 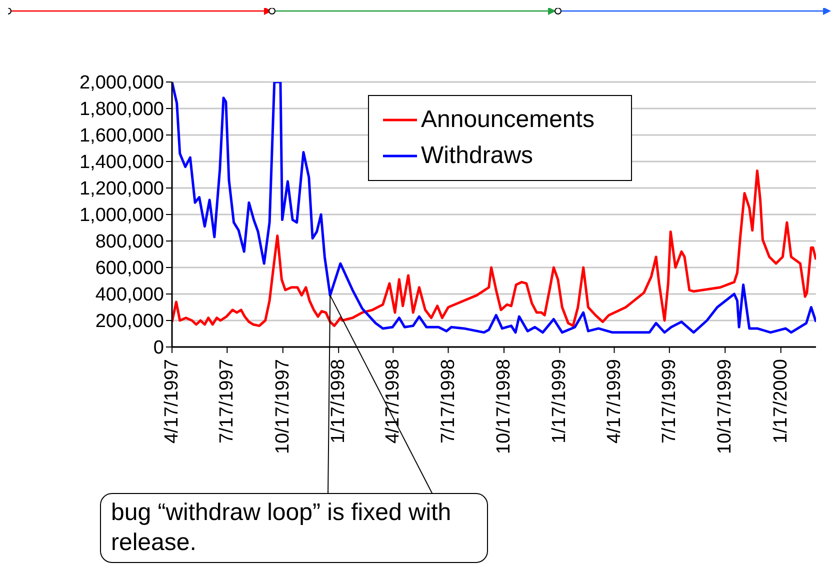 What do you see at coordinates (129, 295) in the screenshot?
I see `y-tick-label: 400,000` at bounding box center [129, 295].